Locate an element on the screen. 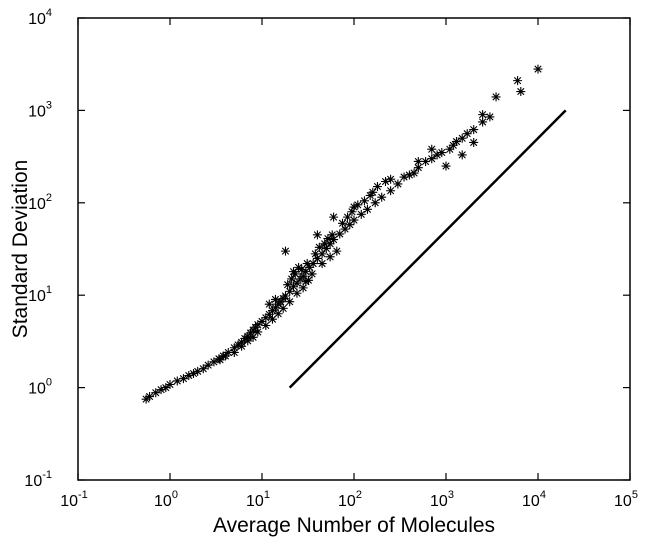  x-axis-title: Average Number of Molecules is located at coordinates (354, 525).